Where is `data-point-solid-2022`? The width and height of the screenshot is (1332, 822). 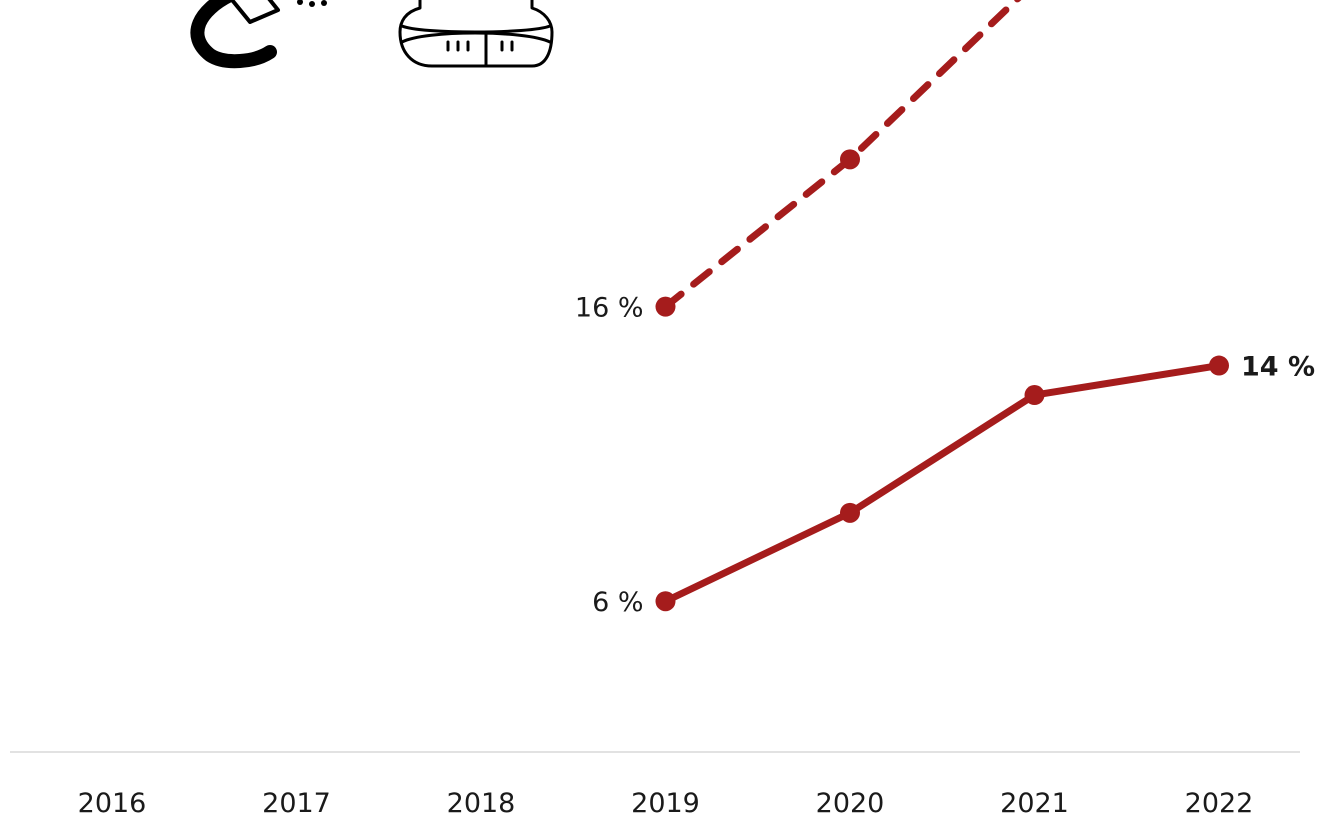
data-point-solid-2022 is located at coordinates (1219, 365).